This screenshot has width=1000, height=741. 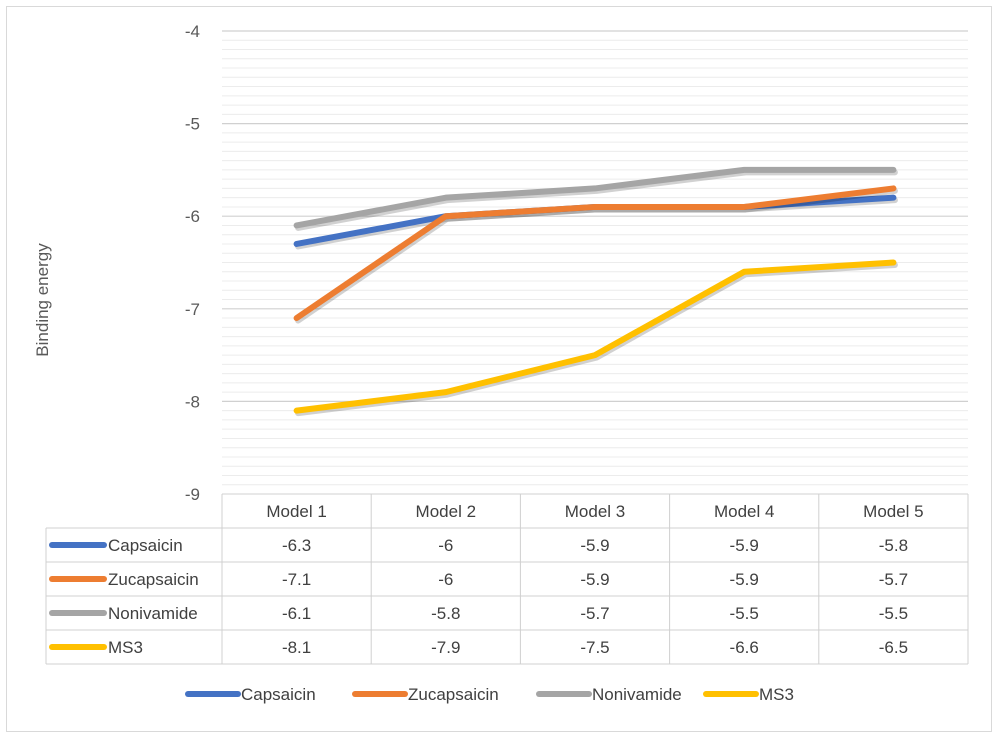 What do you see at coordinates (893, 647) in the screenshot?
I see `table-value: -6.5` at bounding box center [893, 647].